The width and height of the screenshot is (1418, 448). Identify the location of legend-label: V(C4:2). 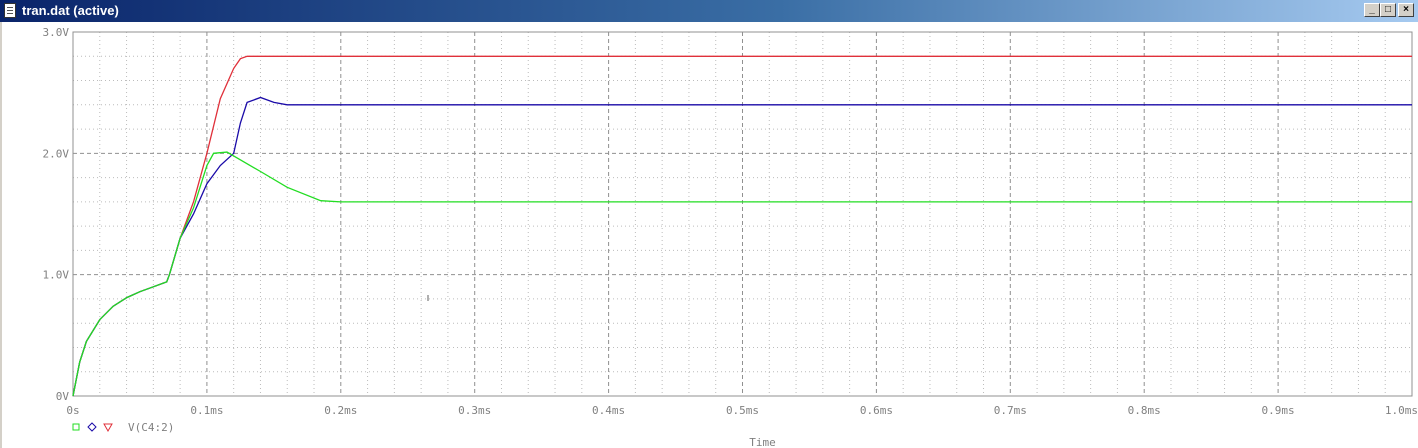
(151, 427).